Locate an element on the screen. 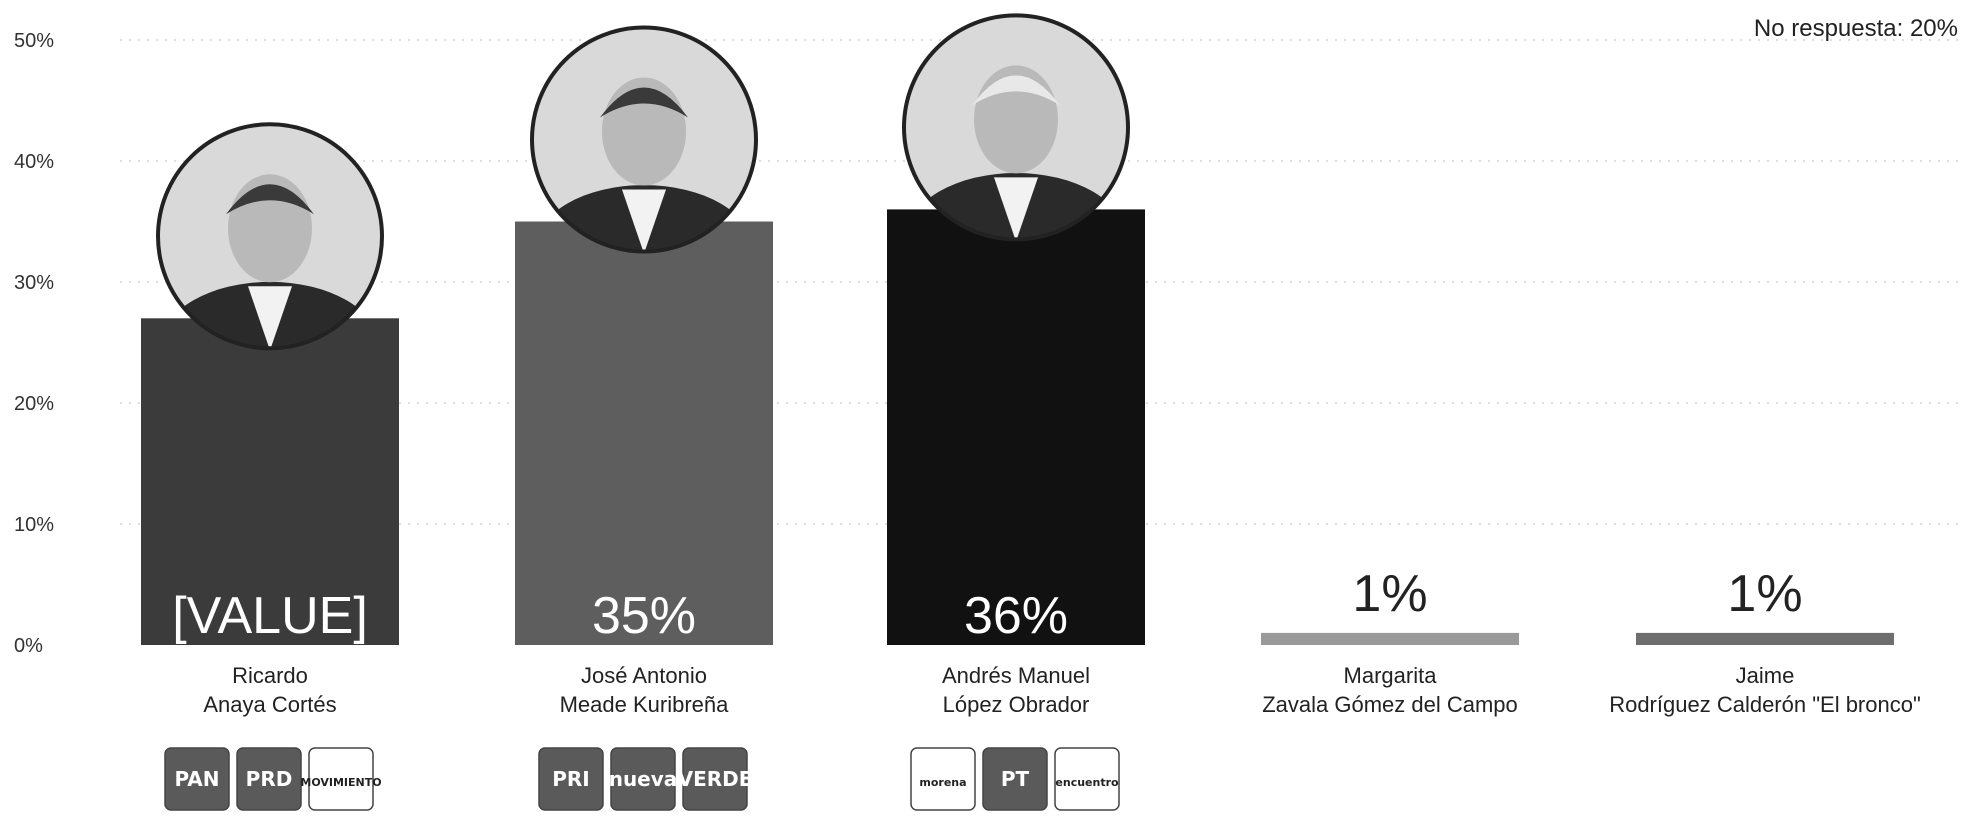 This screenshot has width=1965, height=816. y-tick-label: 30% is located at coordinates (34, 283).